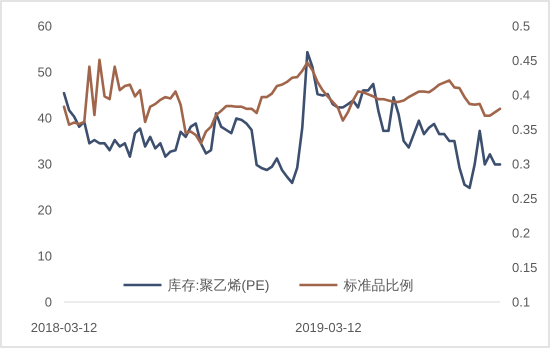  I want to click on y-tick-label: 50, so click(45, 72).